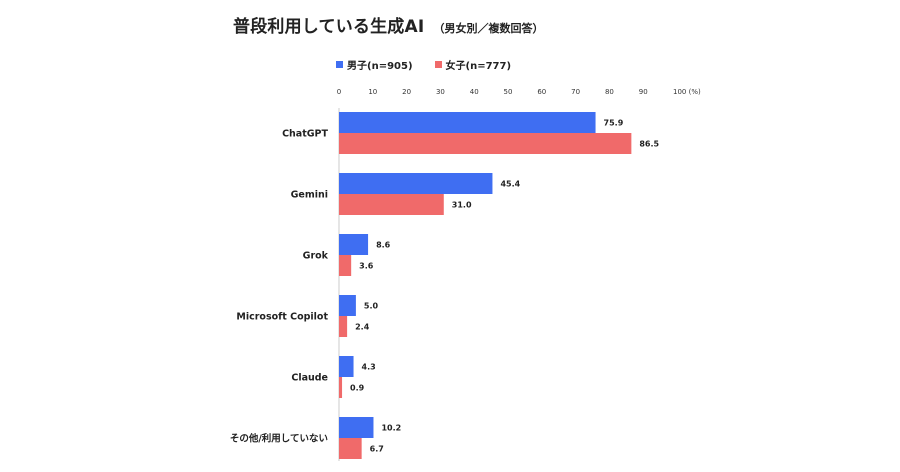  What do you see at coordinates (510, 184) in the screenshot?
I see `value-label-male: 45.4` at bounding box center [510, 184].